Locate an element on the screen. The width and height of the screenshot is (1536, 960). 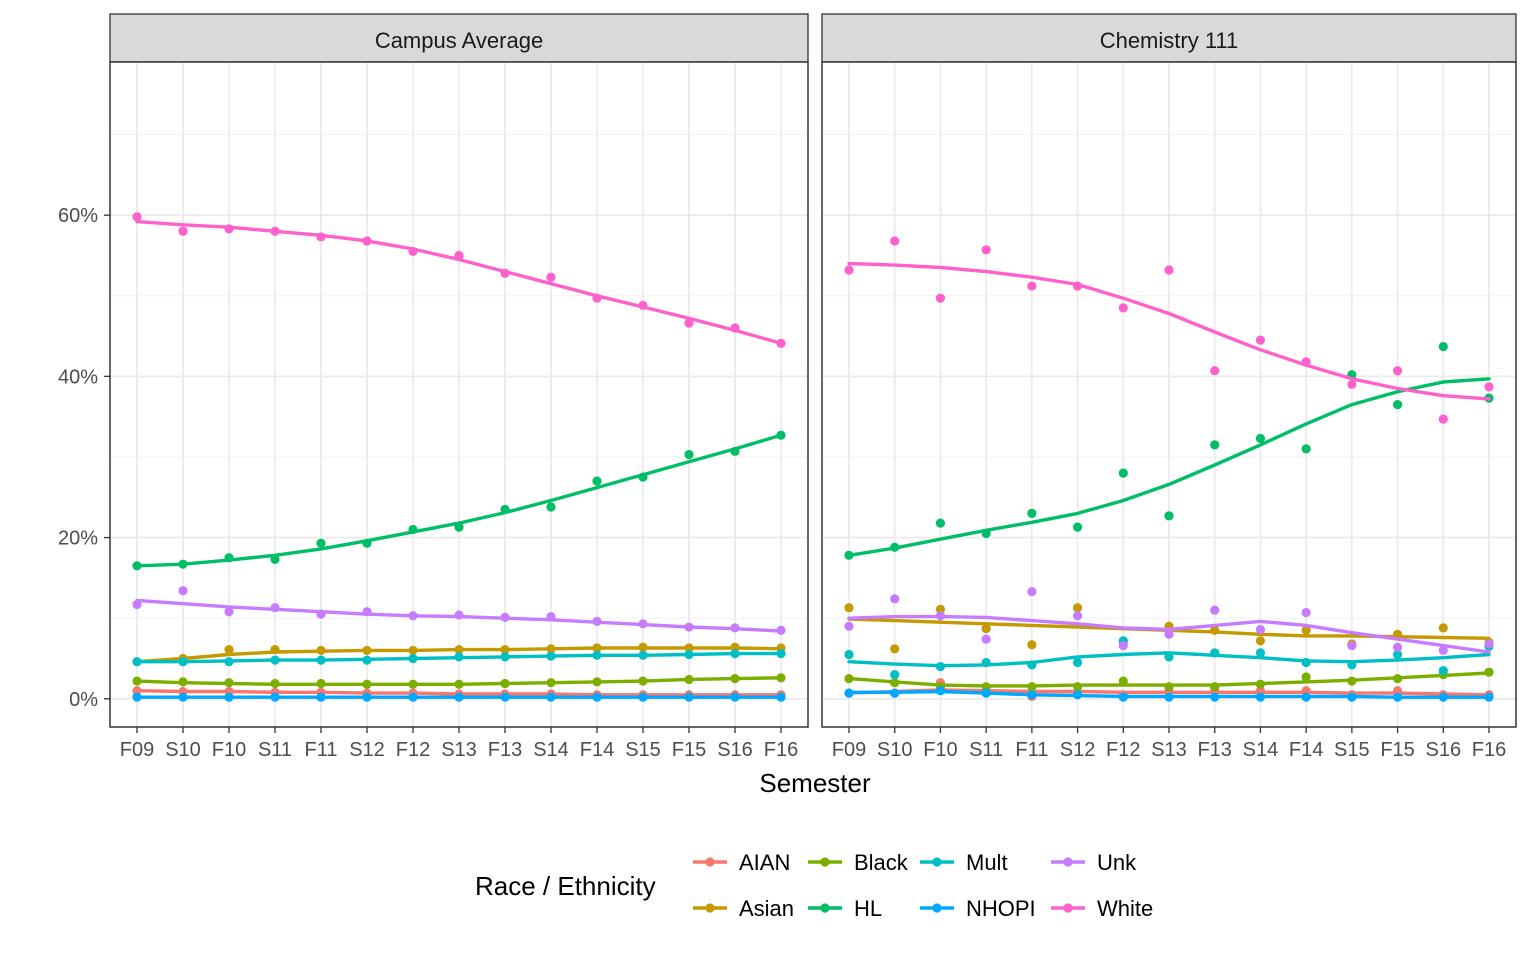
legend-item-asian: Asian is located at coordinates (743, 908).